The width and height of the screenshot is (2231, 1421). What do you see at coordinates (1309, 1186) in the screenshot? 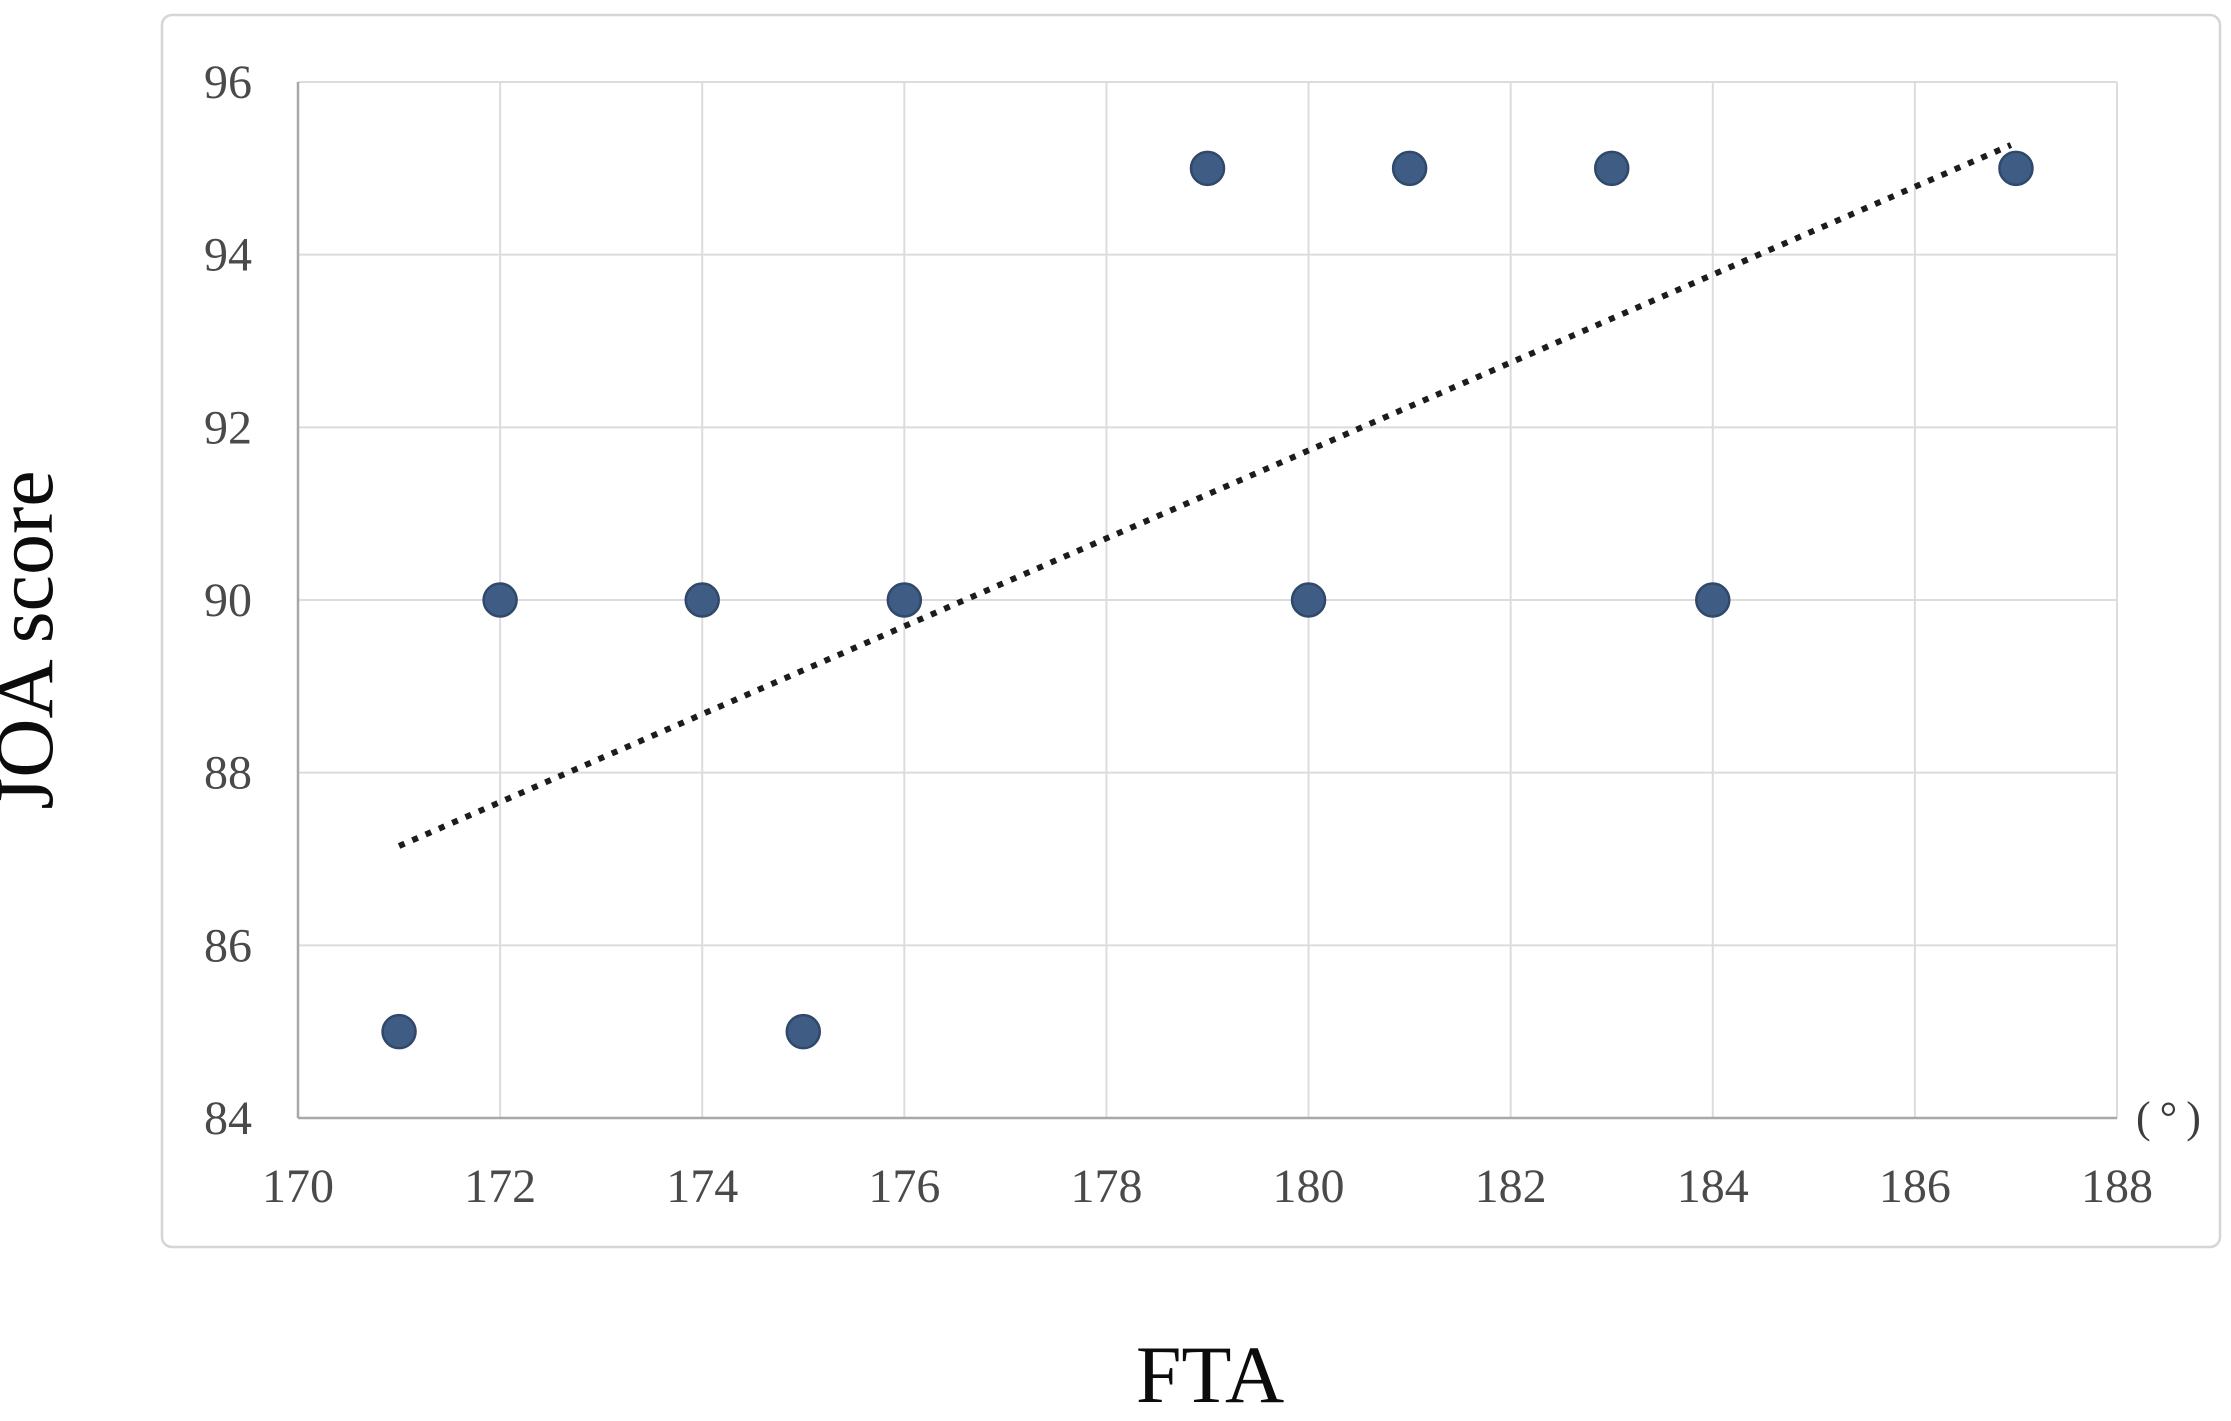
I see `x-tick-label: 180` at bounding box center [1309, 1186].